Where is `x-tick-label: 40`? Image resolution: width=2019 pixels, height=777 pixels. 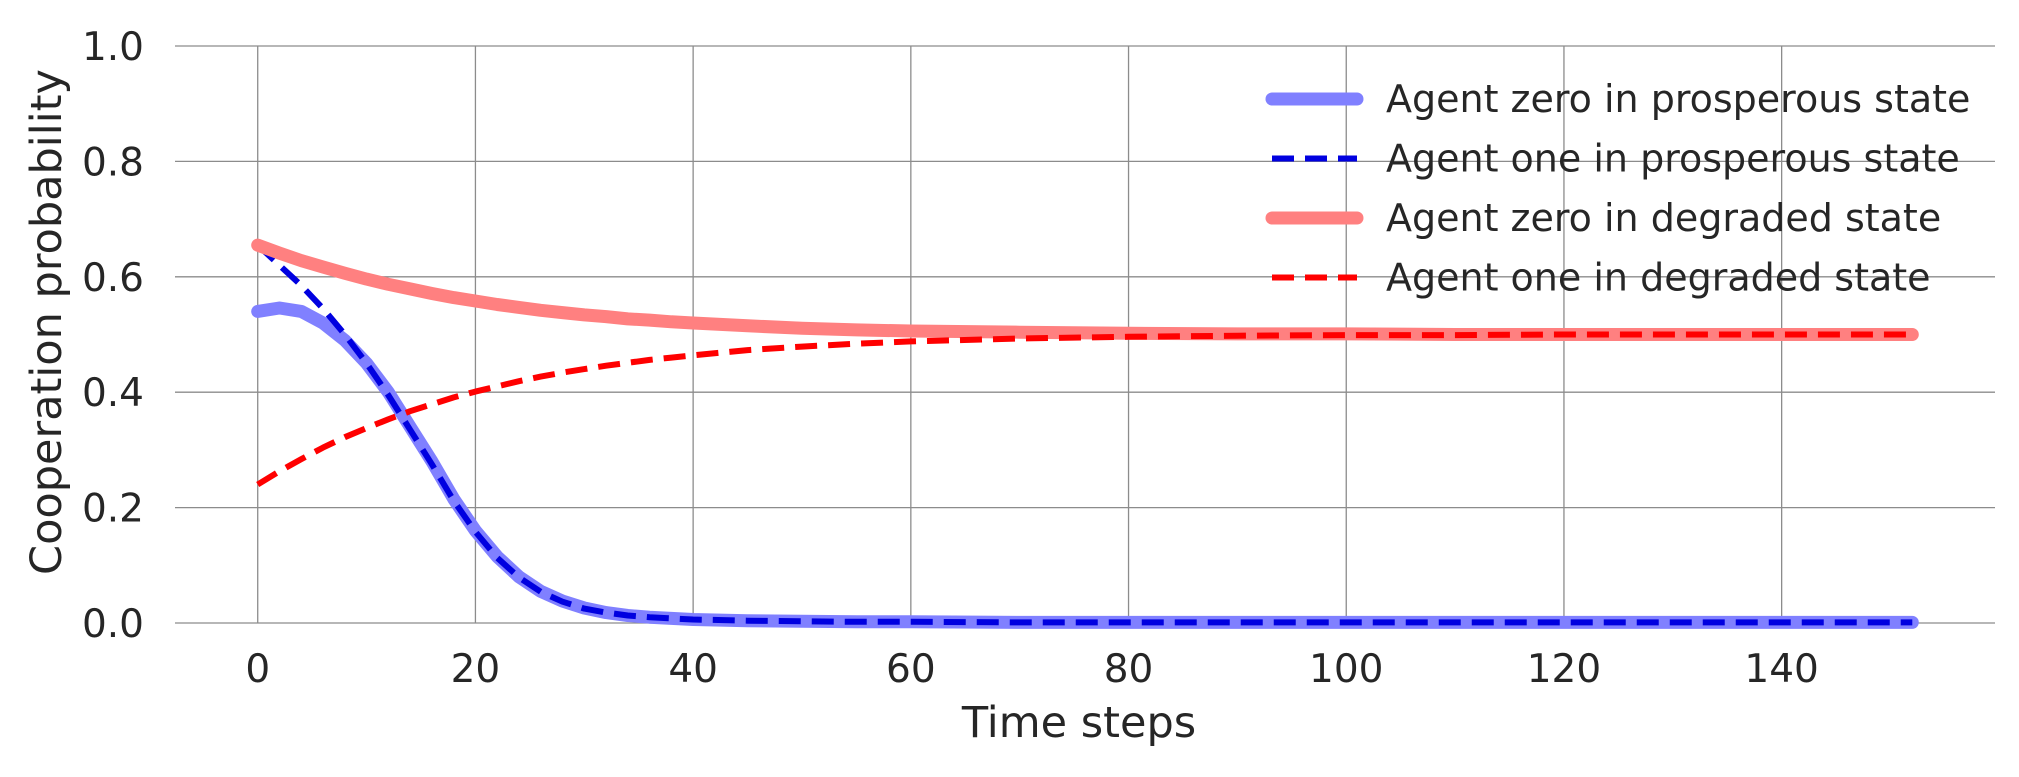 x-tick-label: 40 is located at coordinates (693, 669).